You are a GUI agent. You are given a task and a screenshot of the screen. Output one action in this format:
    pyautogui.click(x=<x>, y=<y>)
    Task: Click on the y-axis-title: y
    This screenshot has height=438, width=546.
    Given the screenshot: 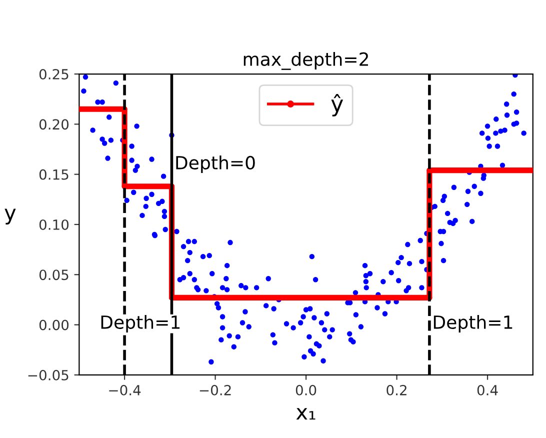 What is the action you would take?
    pyautogui.click(x=10, y=216)
    